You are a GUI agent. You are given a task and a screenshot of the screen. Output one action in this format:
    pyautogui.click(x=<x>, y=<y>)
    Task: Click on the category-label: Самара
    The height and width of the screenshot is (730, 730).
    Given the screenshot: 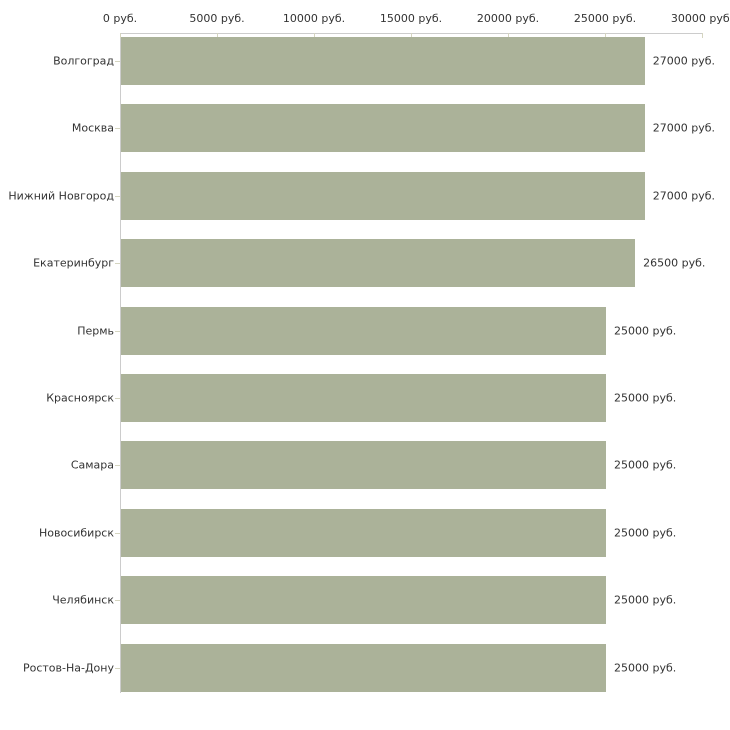 What is the action you would take?
    pyautogui.click(x=92, y=465)
    